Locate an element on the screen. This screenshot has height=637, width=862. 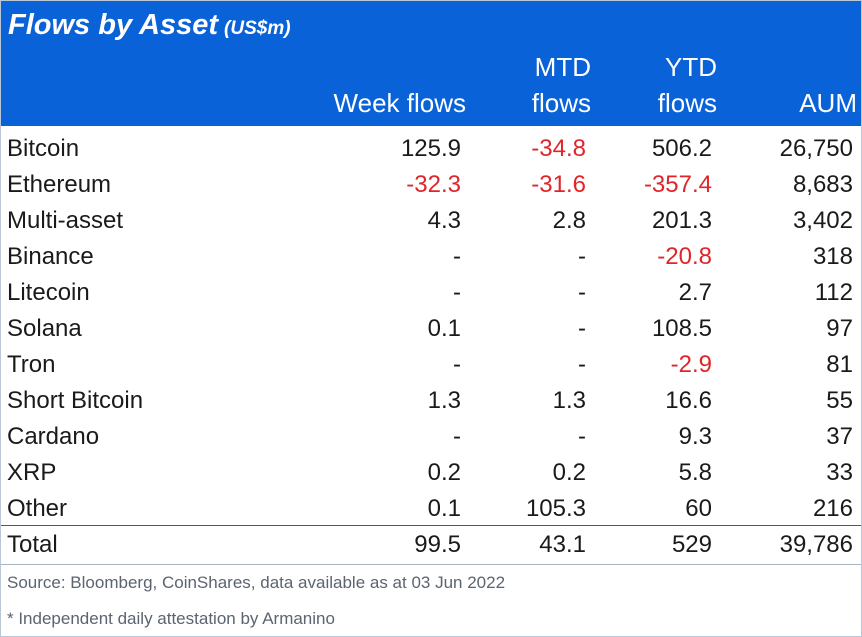
cell-ytd: 60 is located at coordinates (698, 508).